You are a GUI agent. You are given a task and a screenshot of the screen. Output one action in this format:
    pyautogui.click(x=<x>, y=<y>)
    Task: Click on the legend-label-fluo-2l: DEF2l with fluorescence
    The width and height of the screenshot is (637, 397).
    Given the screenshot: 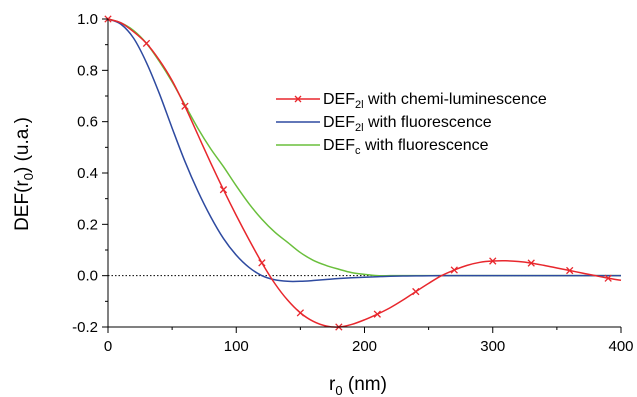 What is the action you would take?
    pyautogui.click(x=407, y=124)
    